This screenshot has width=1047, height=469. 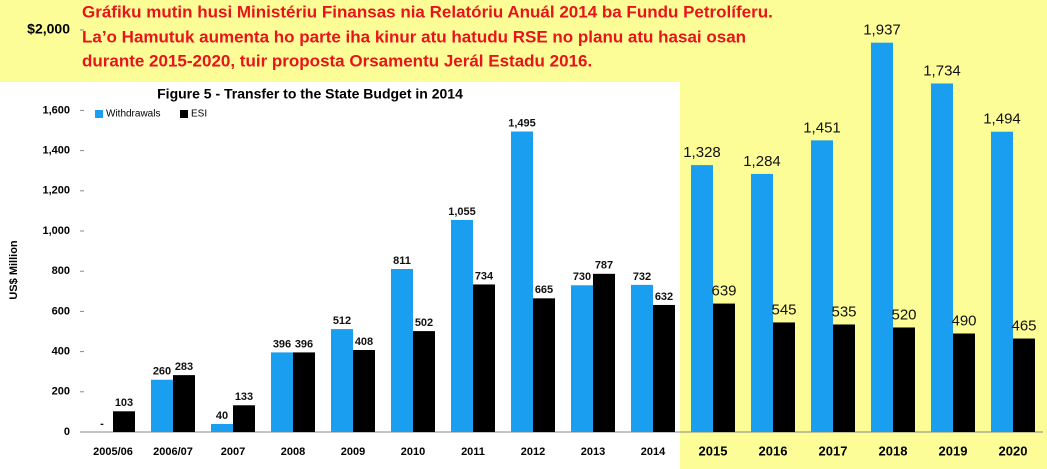 What do you see at coordinates (963, 320) in the screenshot?
I see `value-label: 490` at bounding box center [963, 320].